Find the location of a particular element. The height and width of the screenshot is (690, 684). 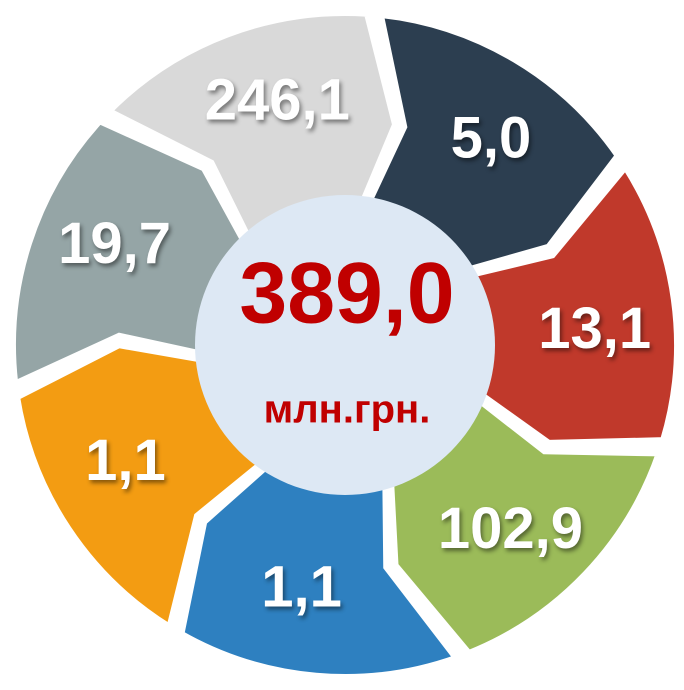

center-unit: млн.грн. is located at coordinates (347, 410).